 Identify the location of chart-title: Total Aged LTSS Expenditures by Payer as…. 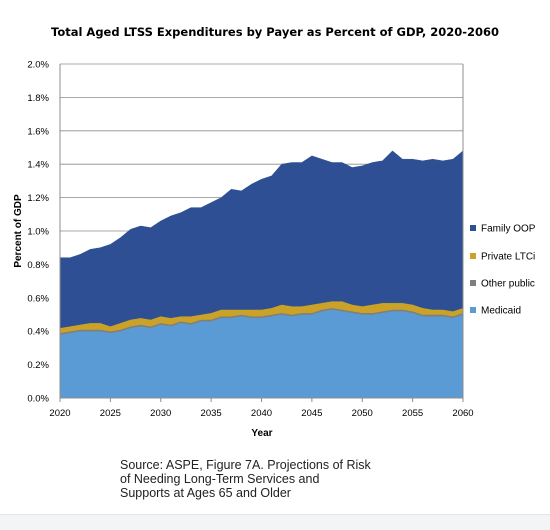
(275, 32).